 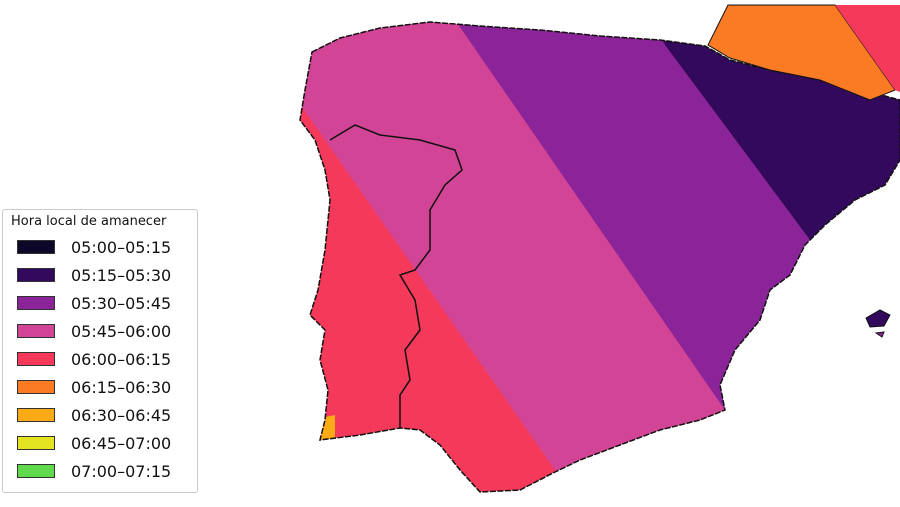 I want to click on legend-label: 05:45–06:00, so click(x=121, y=331).